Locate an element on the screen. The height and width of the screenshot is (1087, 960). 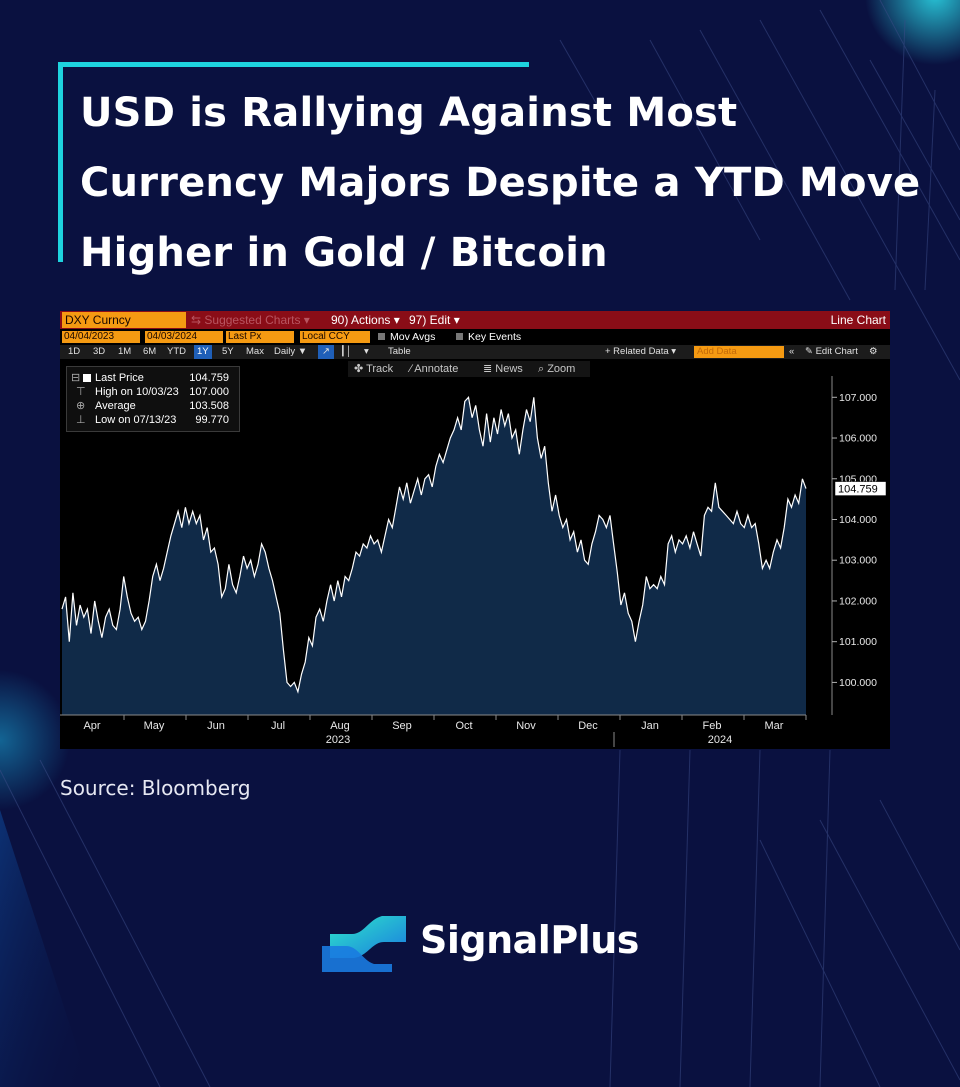
edit-menu: 97) Edit ▾ is located at coordinates (434, 320).